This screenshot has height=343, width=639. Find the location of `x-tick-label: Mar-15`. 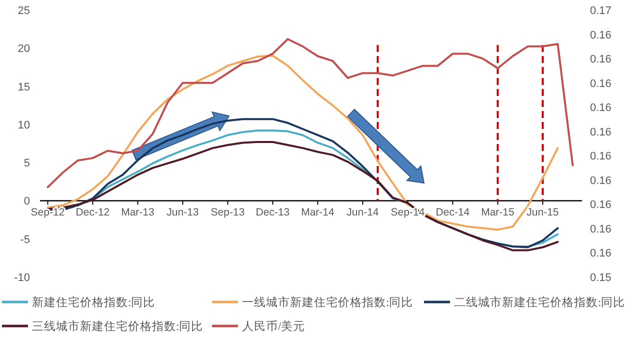

x-tick-label: Mar-15 is located at coordinates (498, 212).